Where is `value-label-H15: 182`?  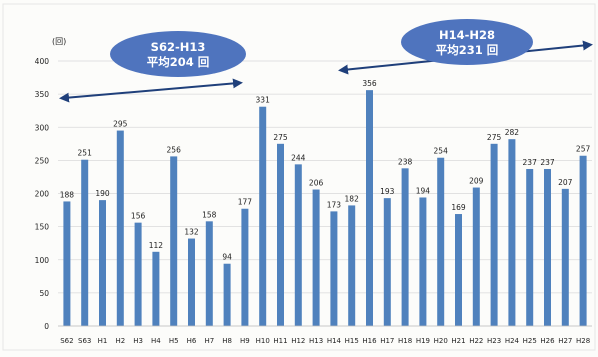
value-label-H15: 182 is located at coordinates (352, 198).